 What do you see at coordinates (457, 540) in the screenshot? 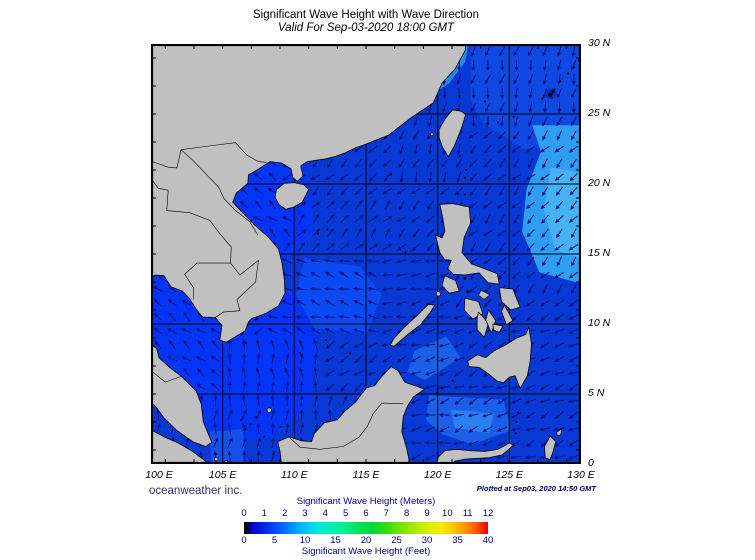
I see `feet-tick-label: 35` at bounding box center [457, 540].